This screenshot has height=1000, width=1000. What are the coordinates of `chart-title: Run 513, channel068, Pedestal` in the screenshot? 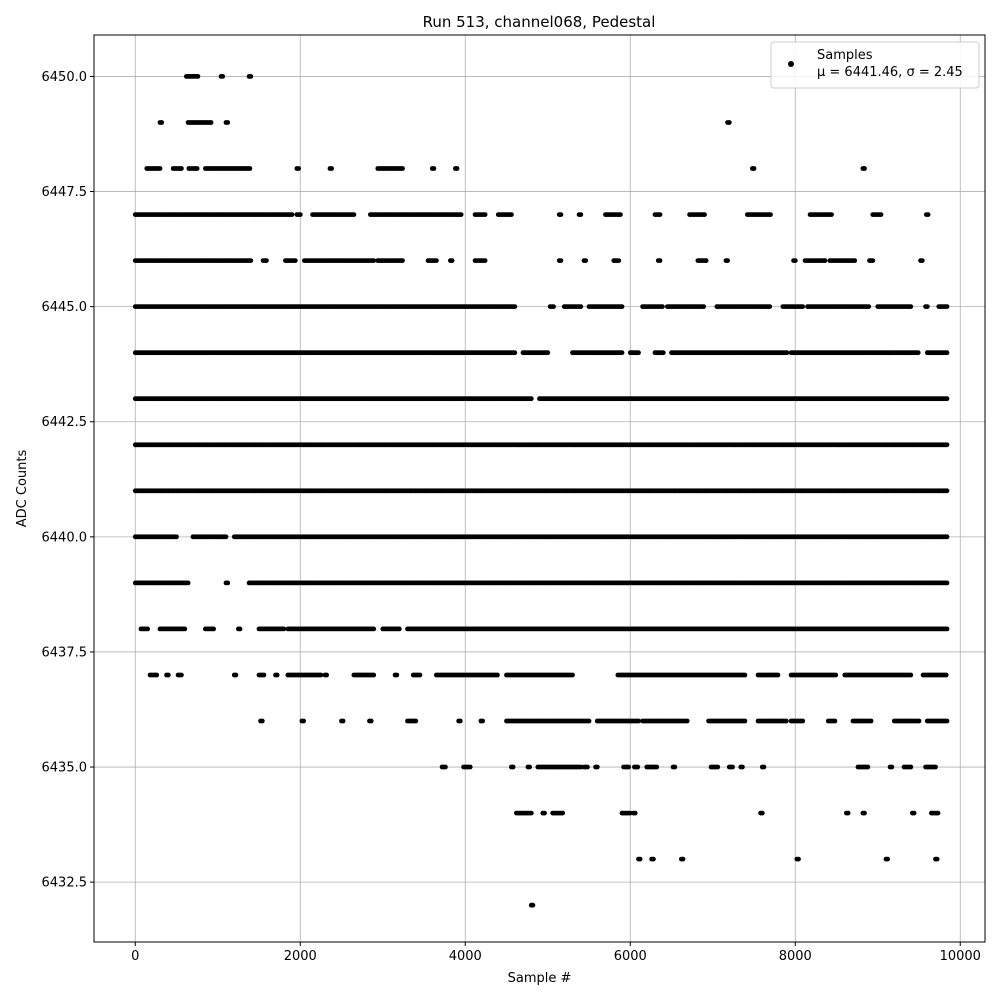 It's located at (539, 22).